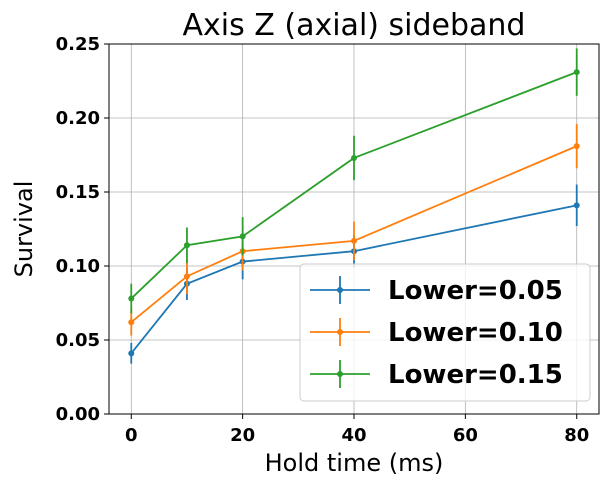 This screenshot has width=614, height=487. I want to click on y-tick-label: 0.20, so click(78, 118).